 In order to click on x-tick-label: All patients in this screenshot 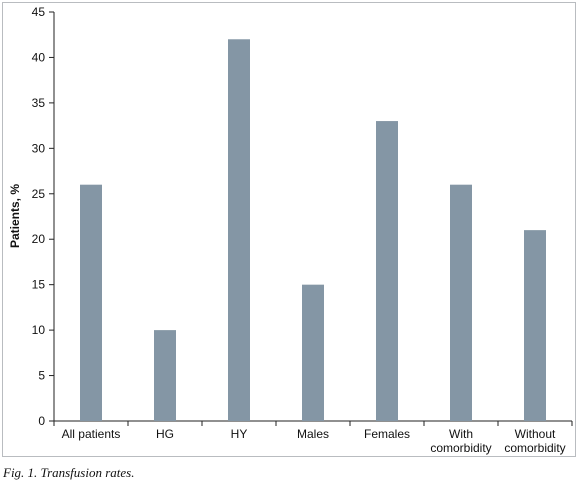, I will do `click(91, 434)`.